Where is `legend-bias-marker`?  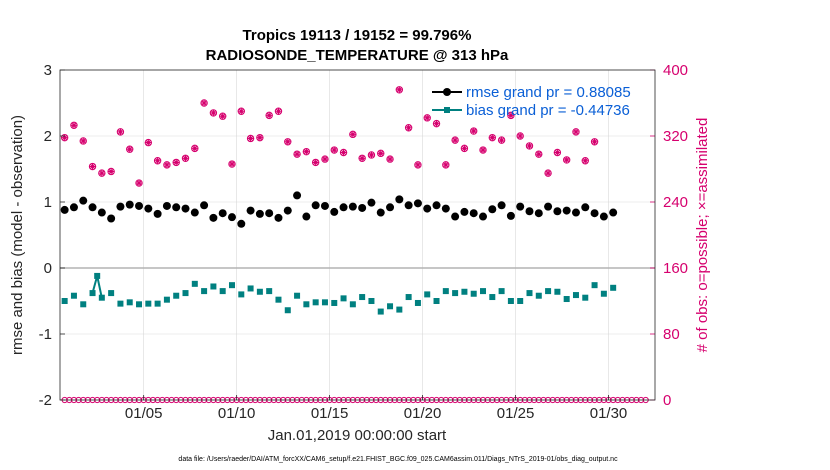 legend-bias-marker is located at coordinates (447, 110).